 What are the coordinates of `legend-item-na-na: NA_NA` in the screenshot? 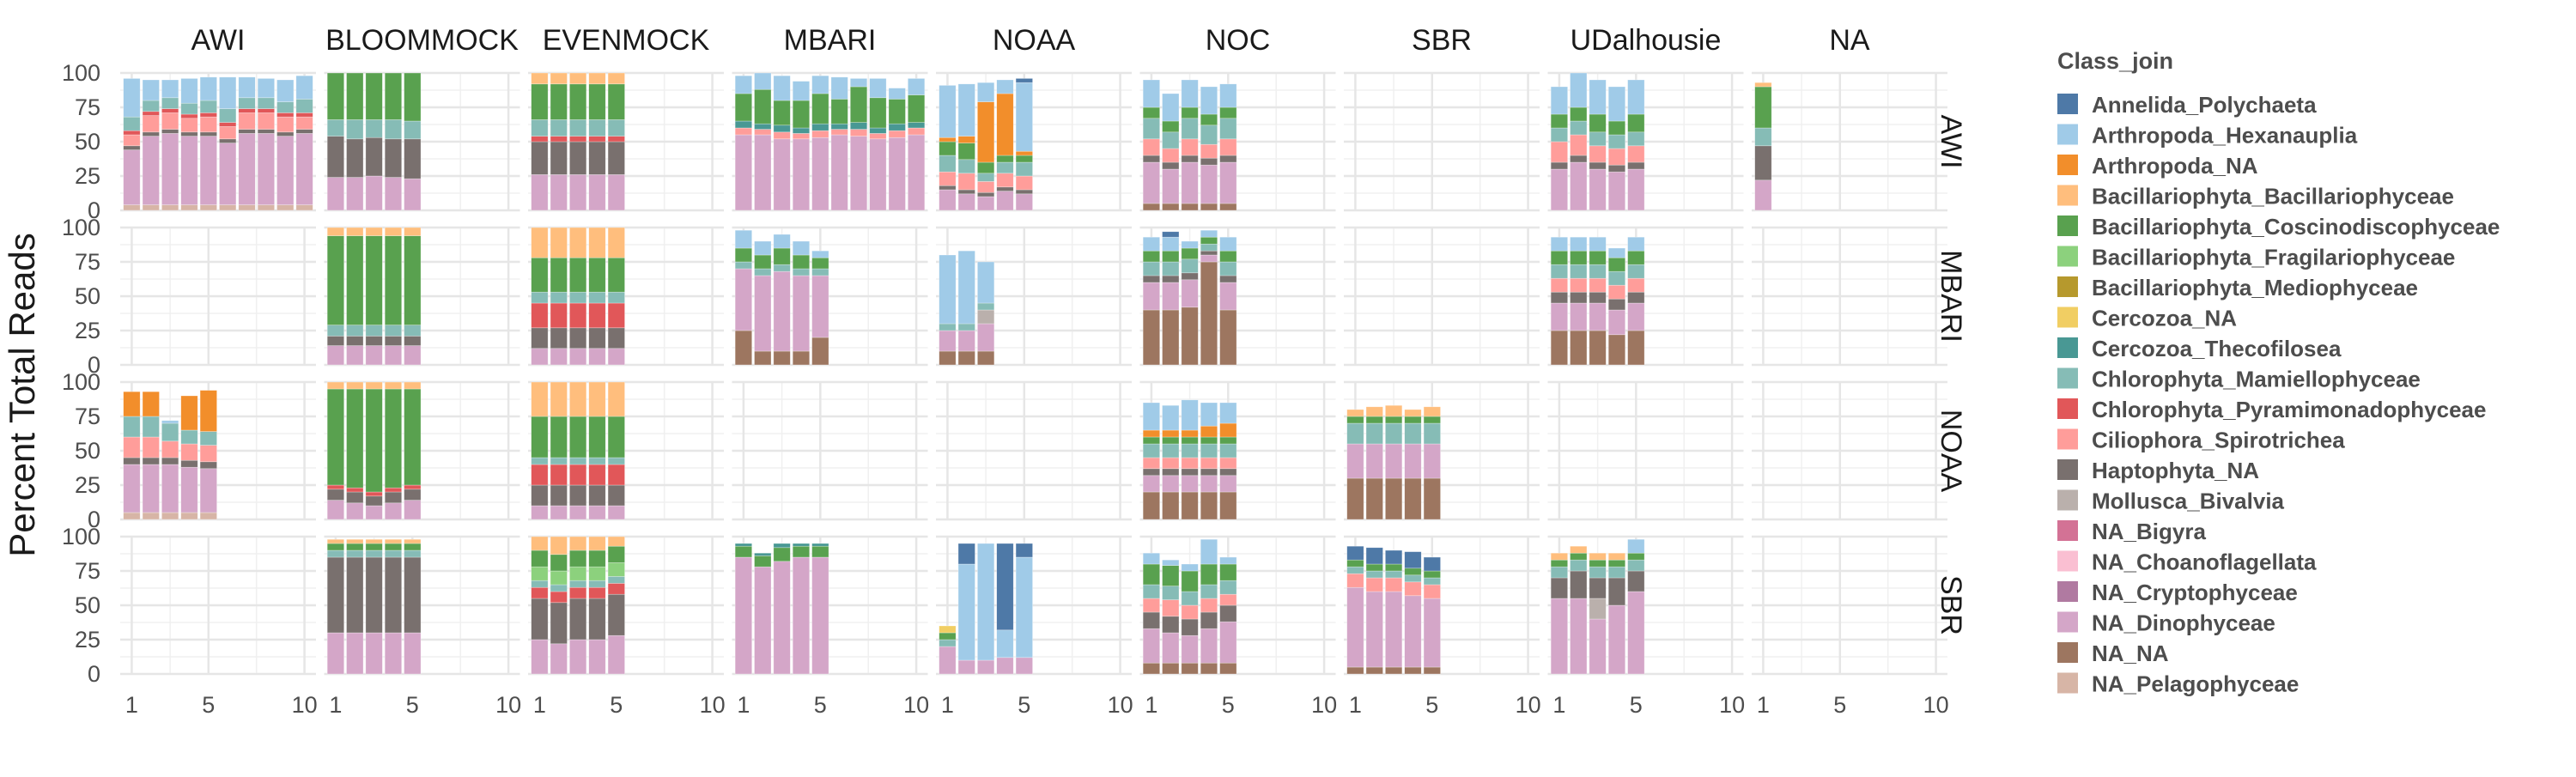 It's located at (2113, 653).